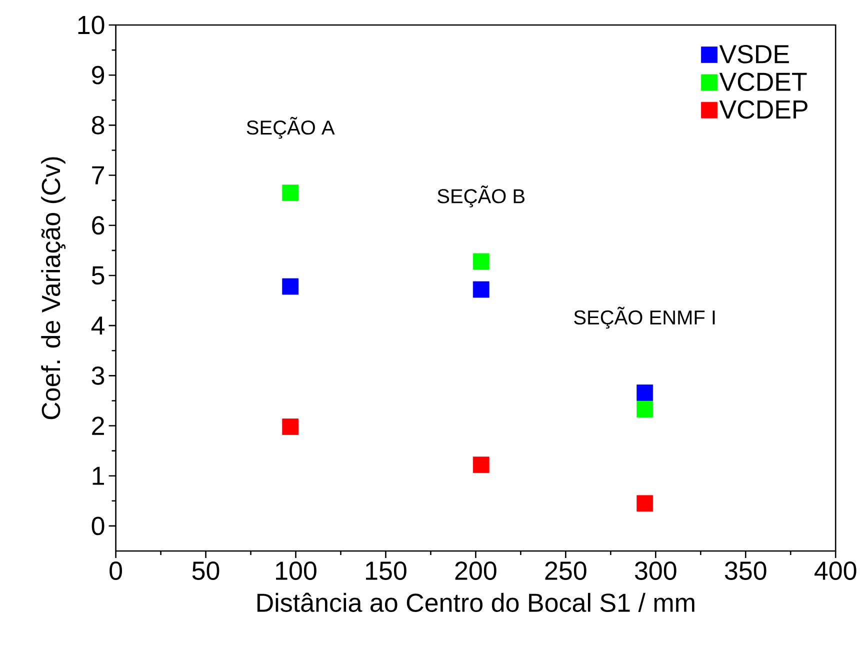  What do you see at coordinates (98, 275) in the screenshot?
I see `y-tick-label: 5` at bounding box center [98, 275].